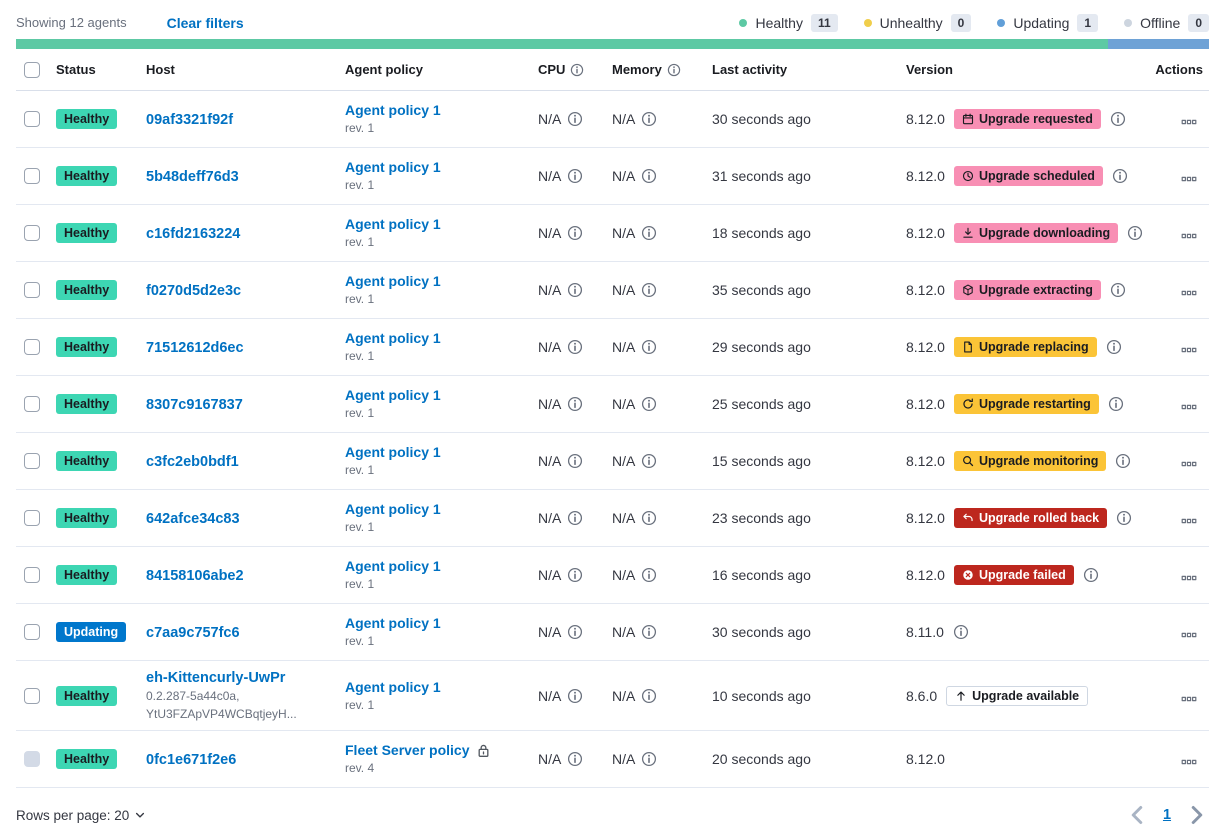  Describe the element at coordinates (193, 632) in the screenshot. I see `host-link: c7aa9c757fc6` at that location.